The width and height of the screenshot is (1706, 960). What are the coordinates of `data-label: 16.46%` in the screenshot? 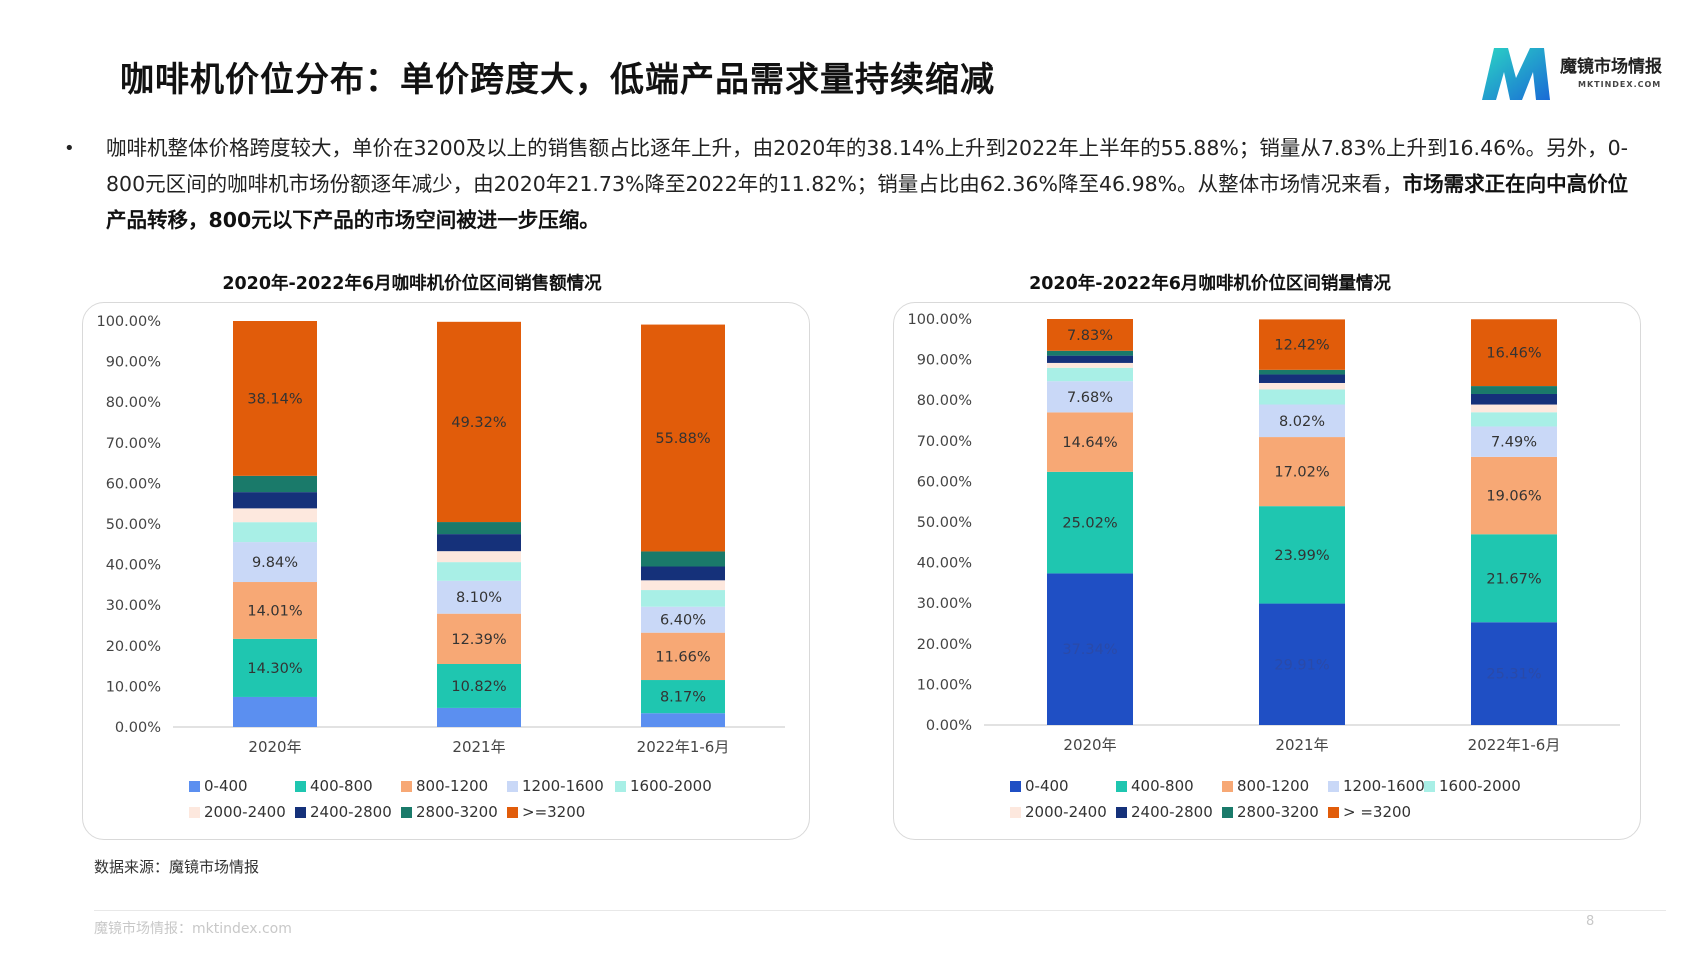 It's located at (1513, 354).